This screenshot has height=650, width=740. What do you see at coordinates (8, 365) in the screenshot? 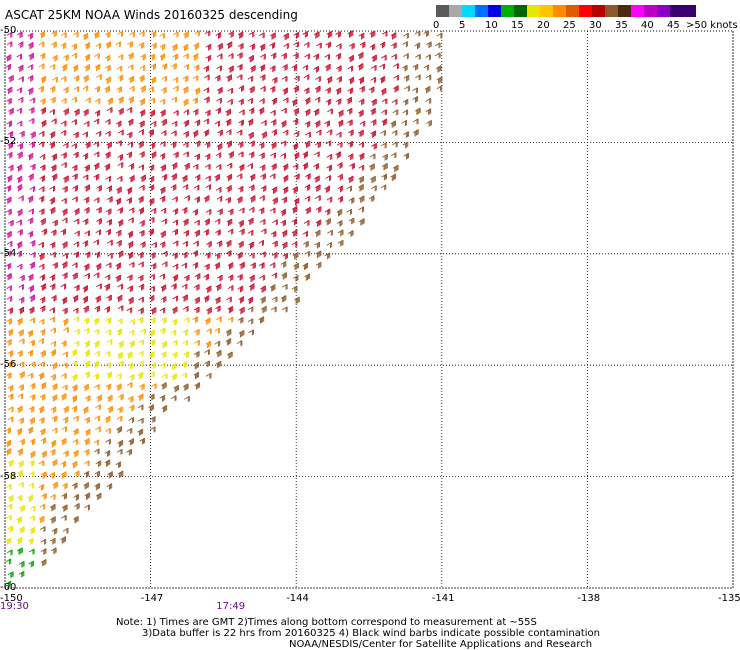
I see `lat-label: -56` at bounding box center [8, 365].